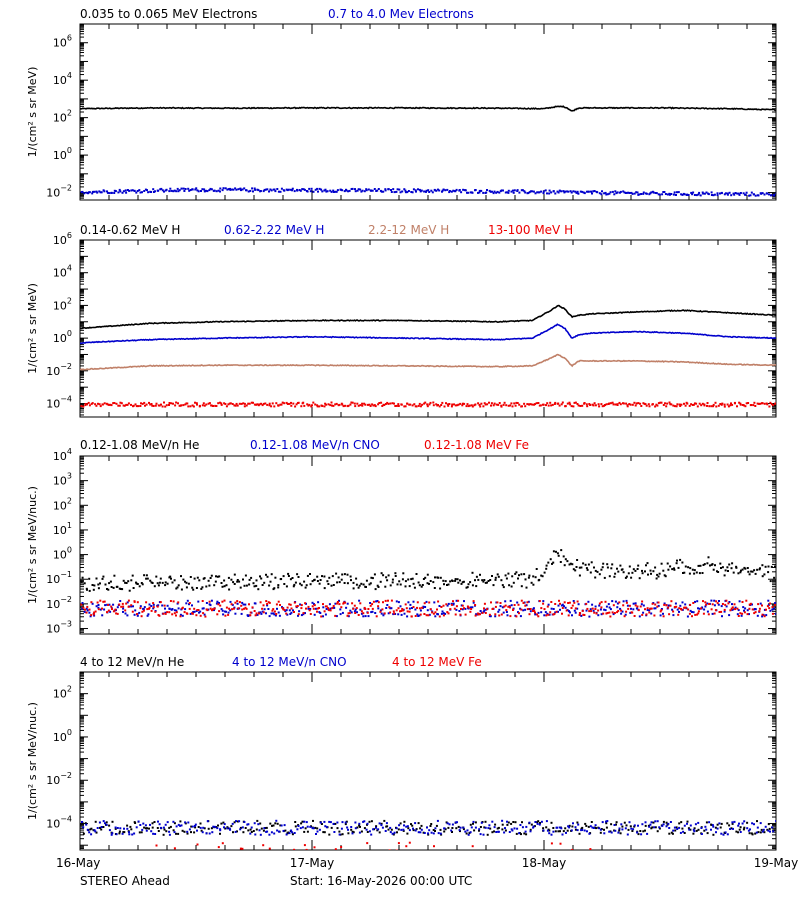  What do you see at coordinates (32, 545) in the screenshot?
I see `y-axis-label: 1/(cm² s sr MeV/nuc.)` at bounding box center [32, 545].